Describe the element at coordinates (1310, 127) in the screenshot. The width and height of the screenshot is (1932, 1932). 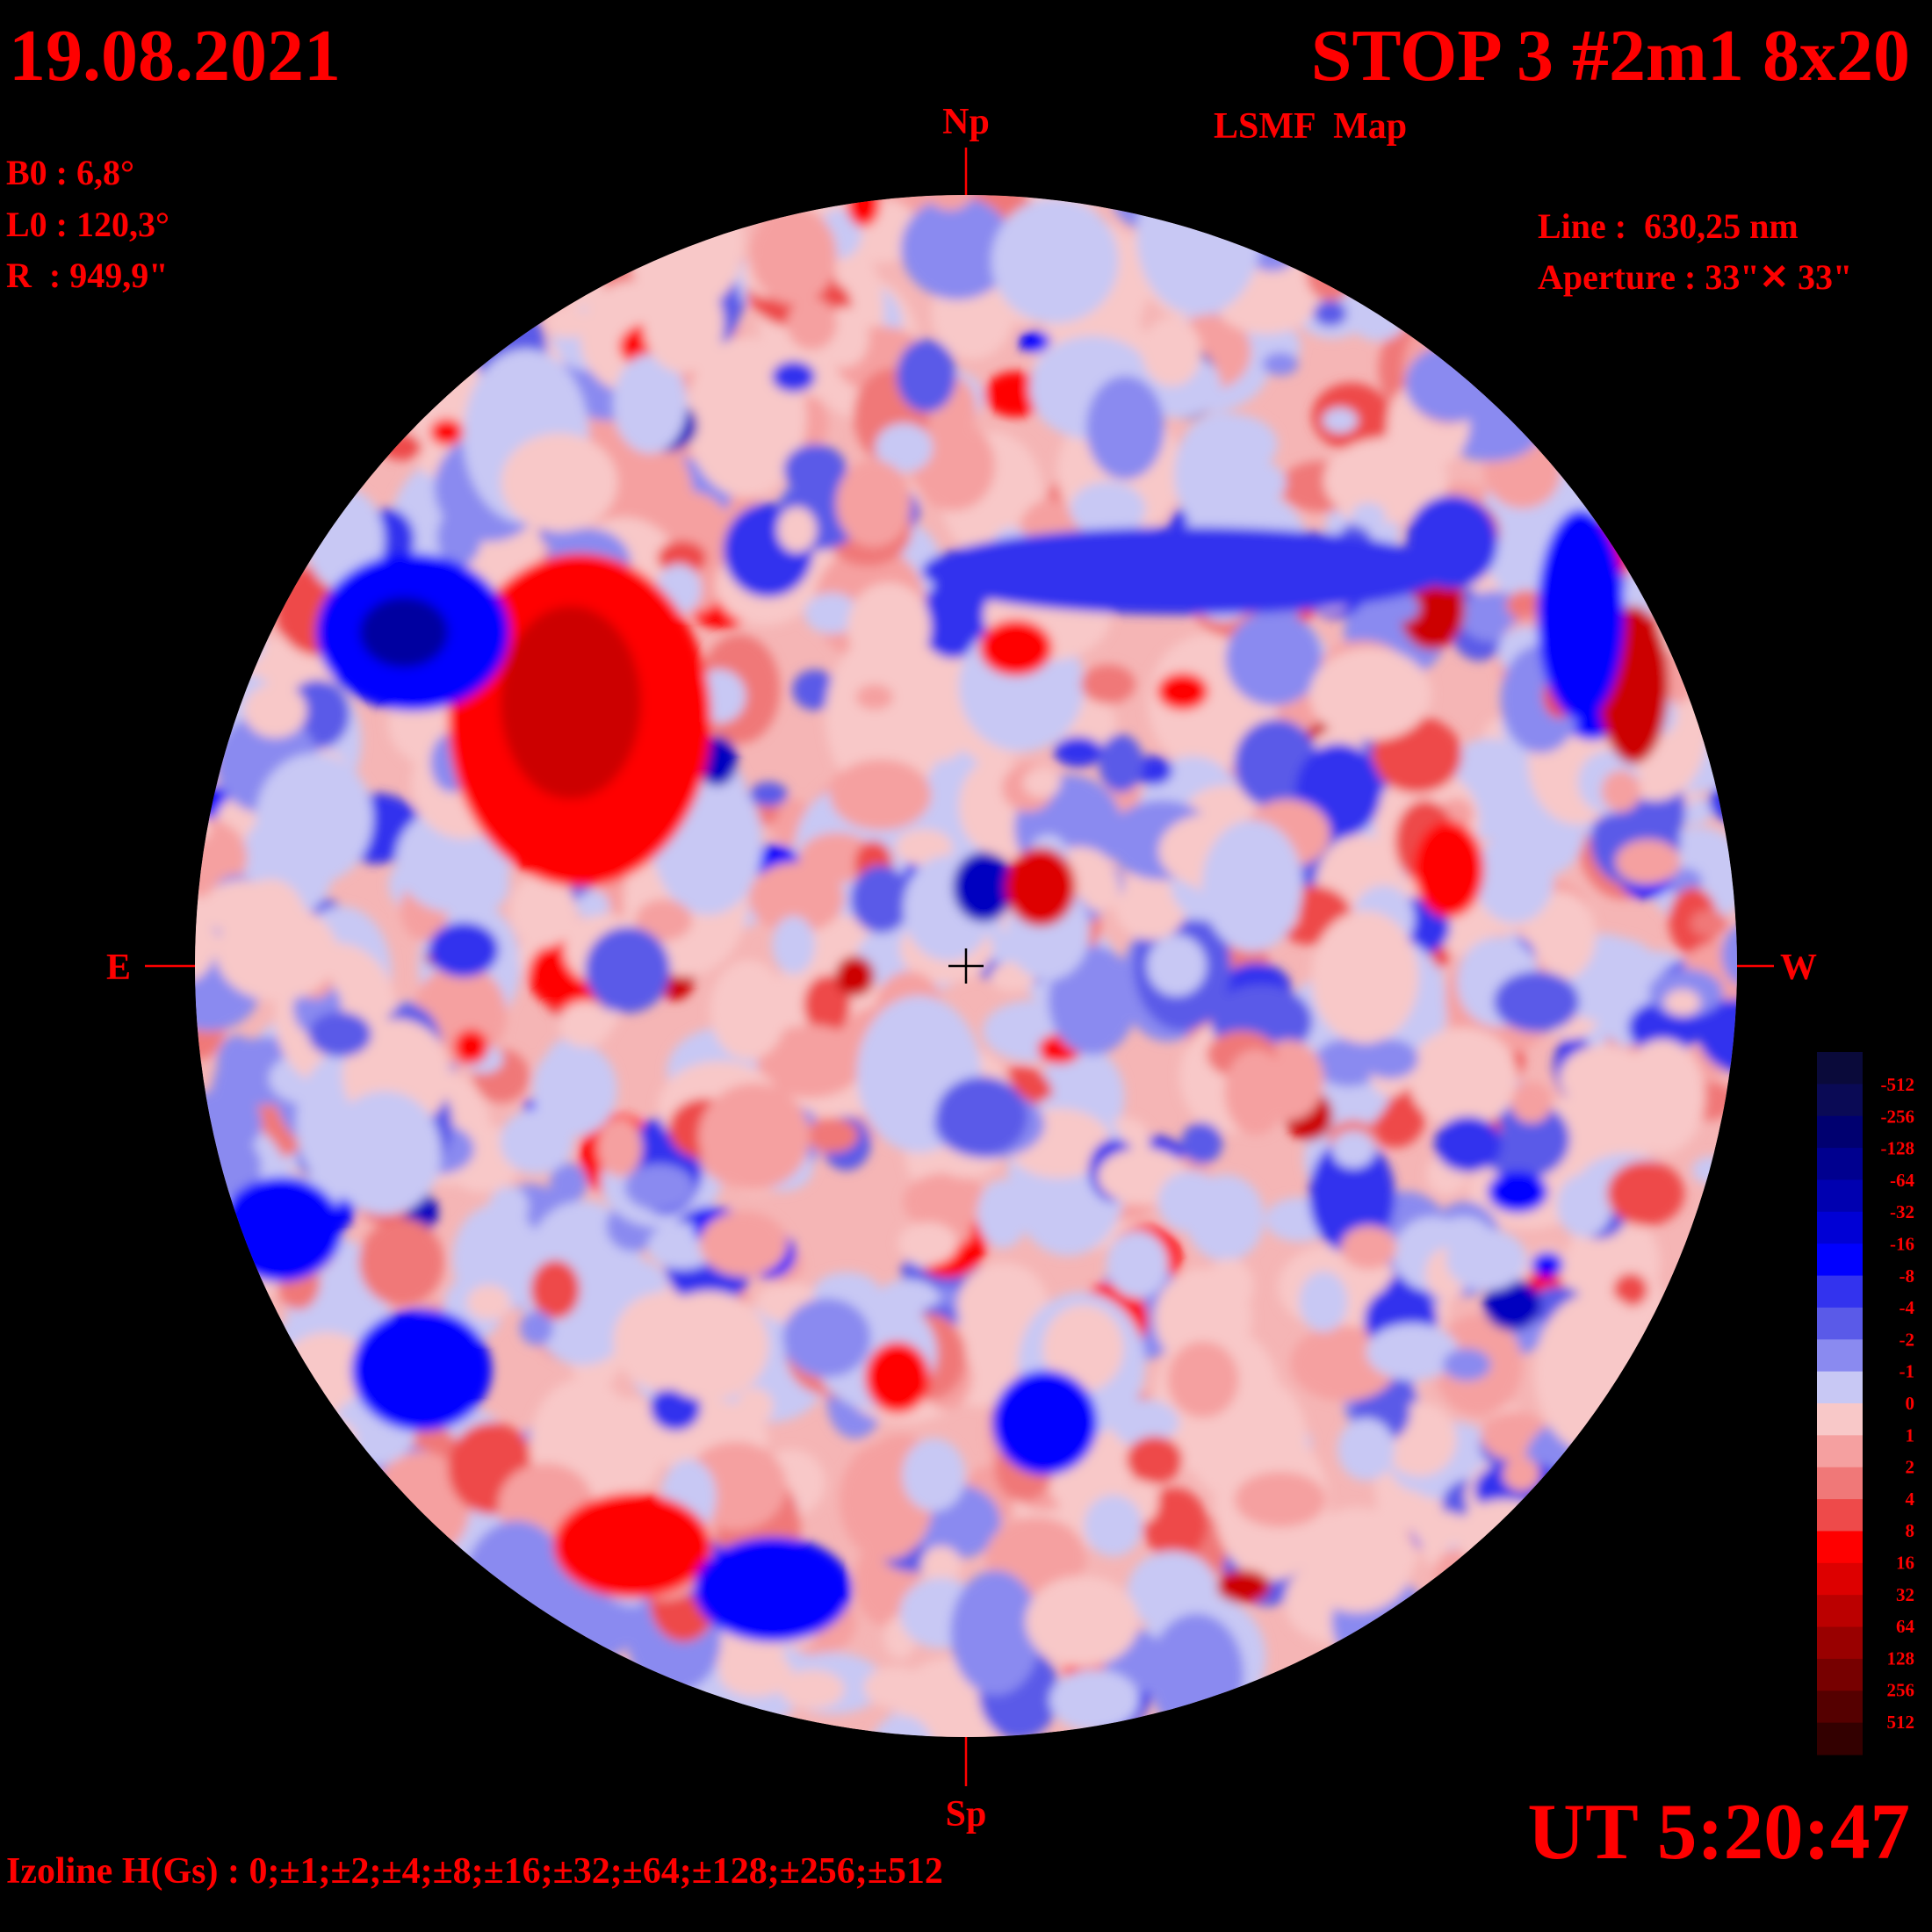
I see `subtitle: LSMF Map` at that location.